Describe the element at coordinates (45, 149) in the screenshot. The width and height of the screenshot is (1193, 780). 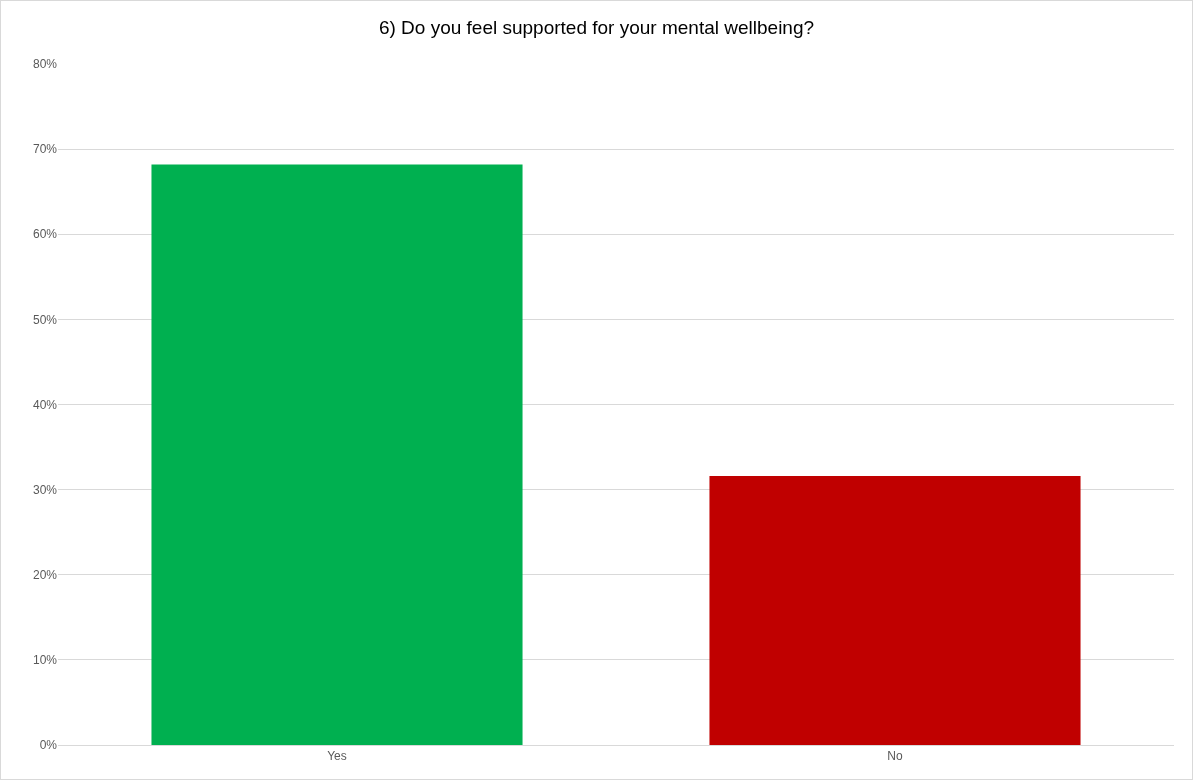
I see `y-tick-label: 70%` at that location.